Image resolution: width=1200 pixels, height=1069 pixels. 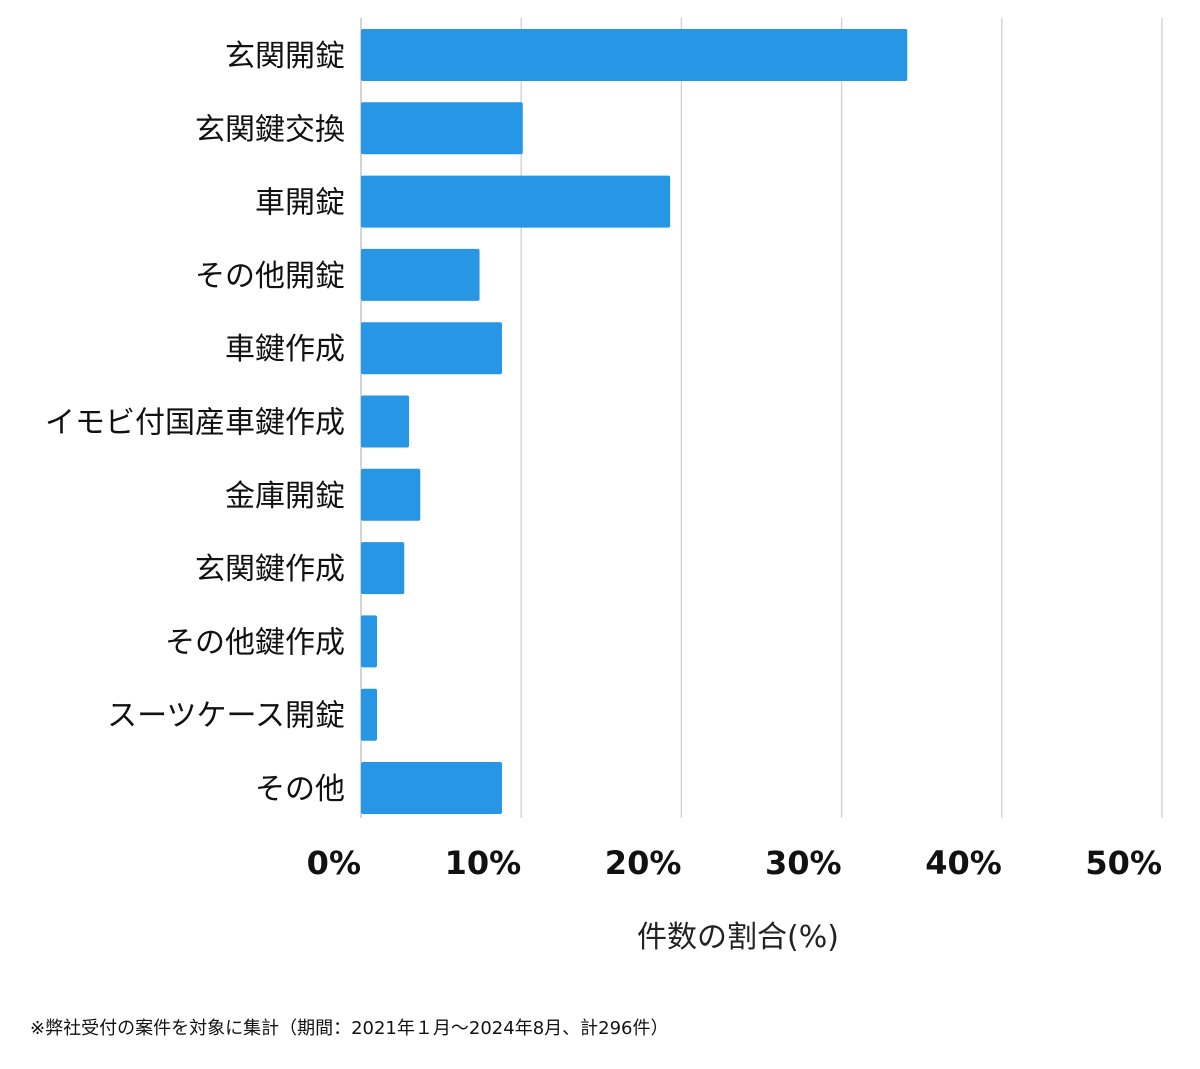 What do you see at coordinates (483, 863) in the screenshot?
I see `tick-label: 10%` at bounding box center [483, 863].